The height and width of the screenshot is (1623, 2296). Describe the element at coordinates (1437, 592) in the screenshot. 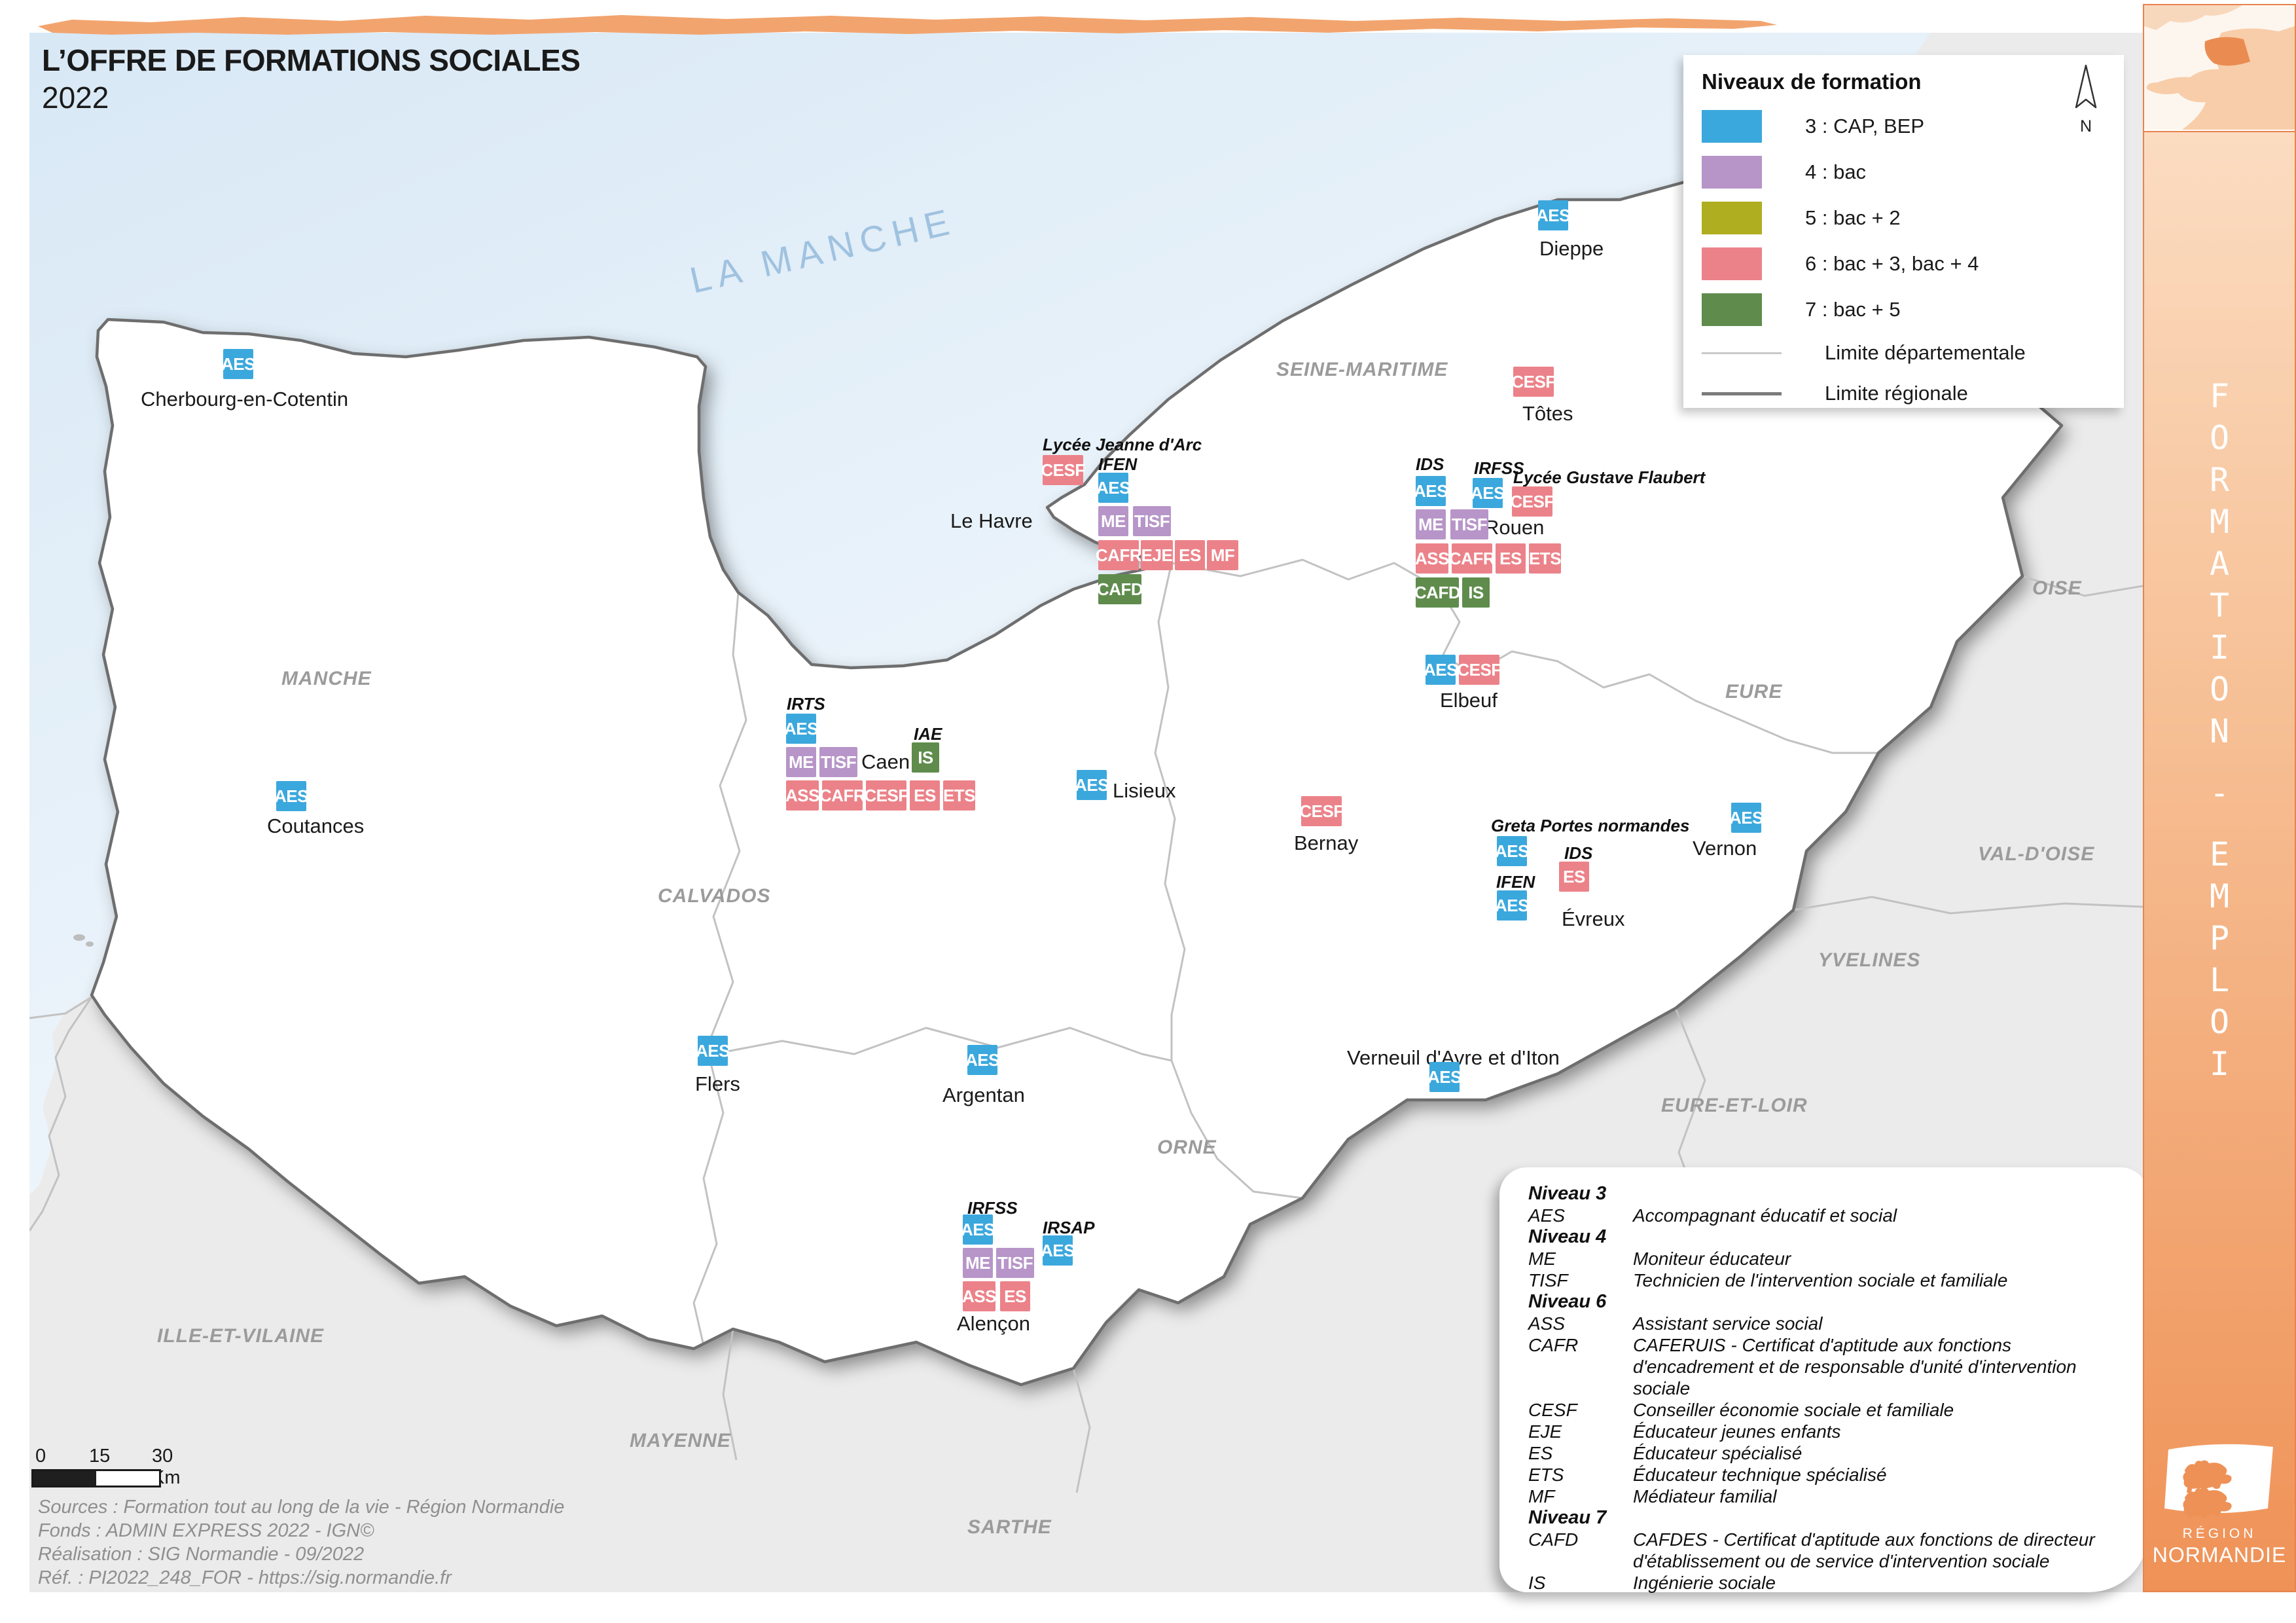

I see `formation-badge: CAFD` at that location.